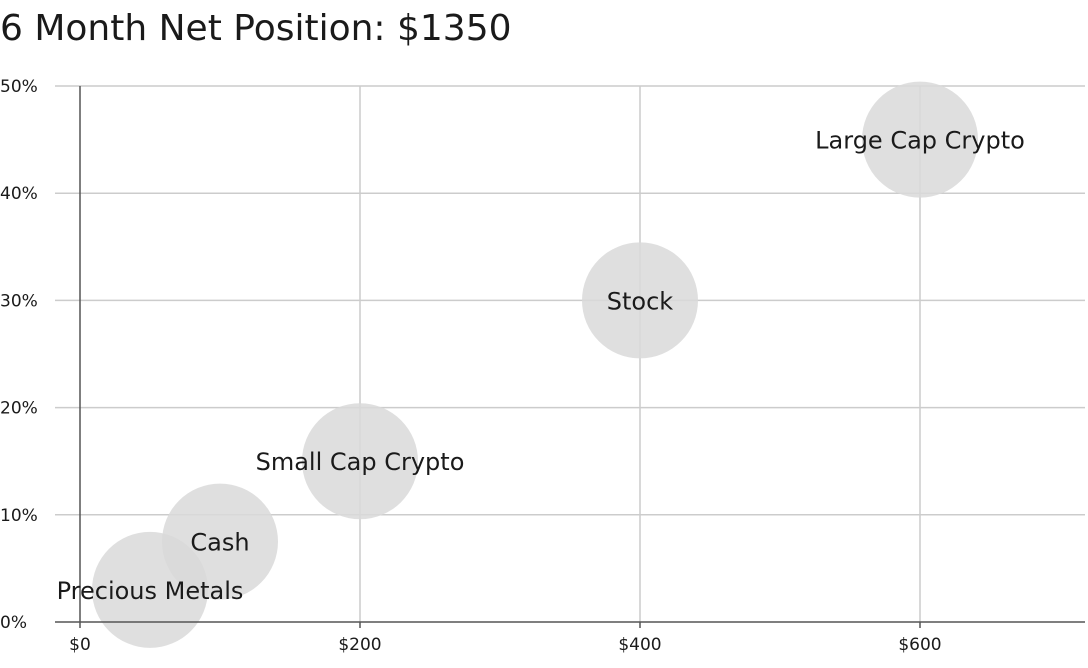 This screenshot has height=668, width=1088. Describe the element at coordinates (13, 623) in the screenshot. I see `y-tick-label: 0%` at that location.